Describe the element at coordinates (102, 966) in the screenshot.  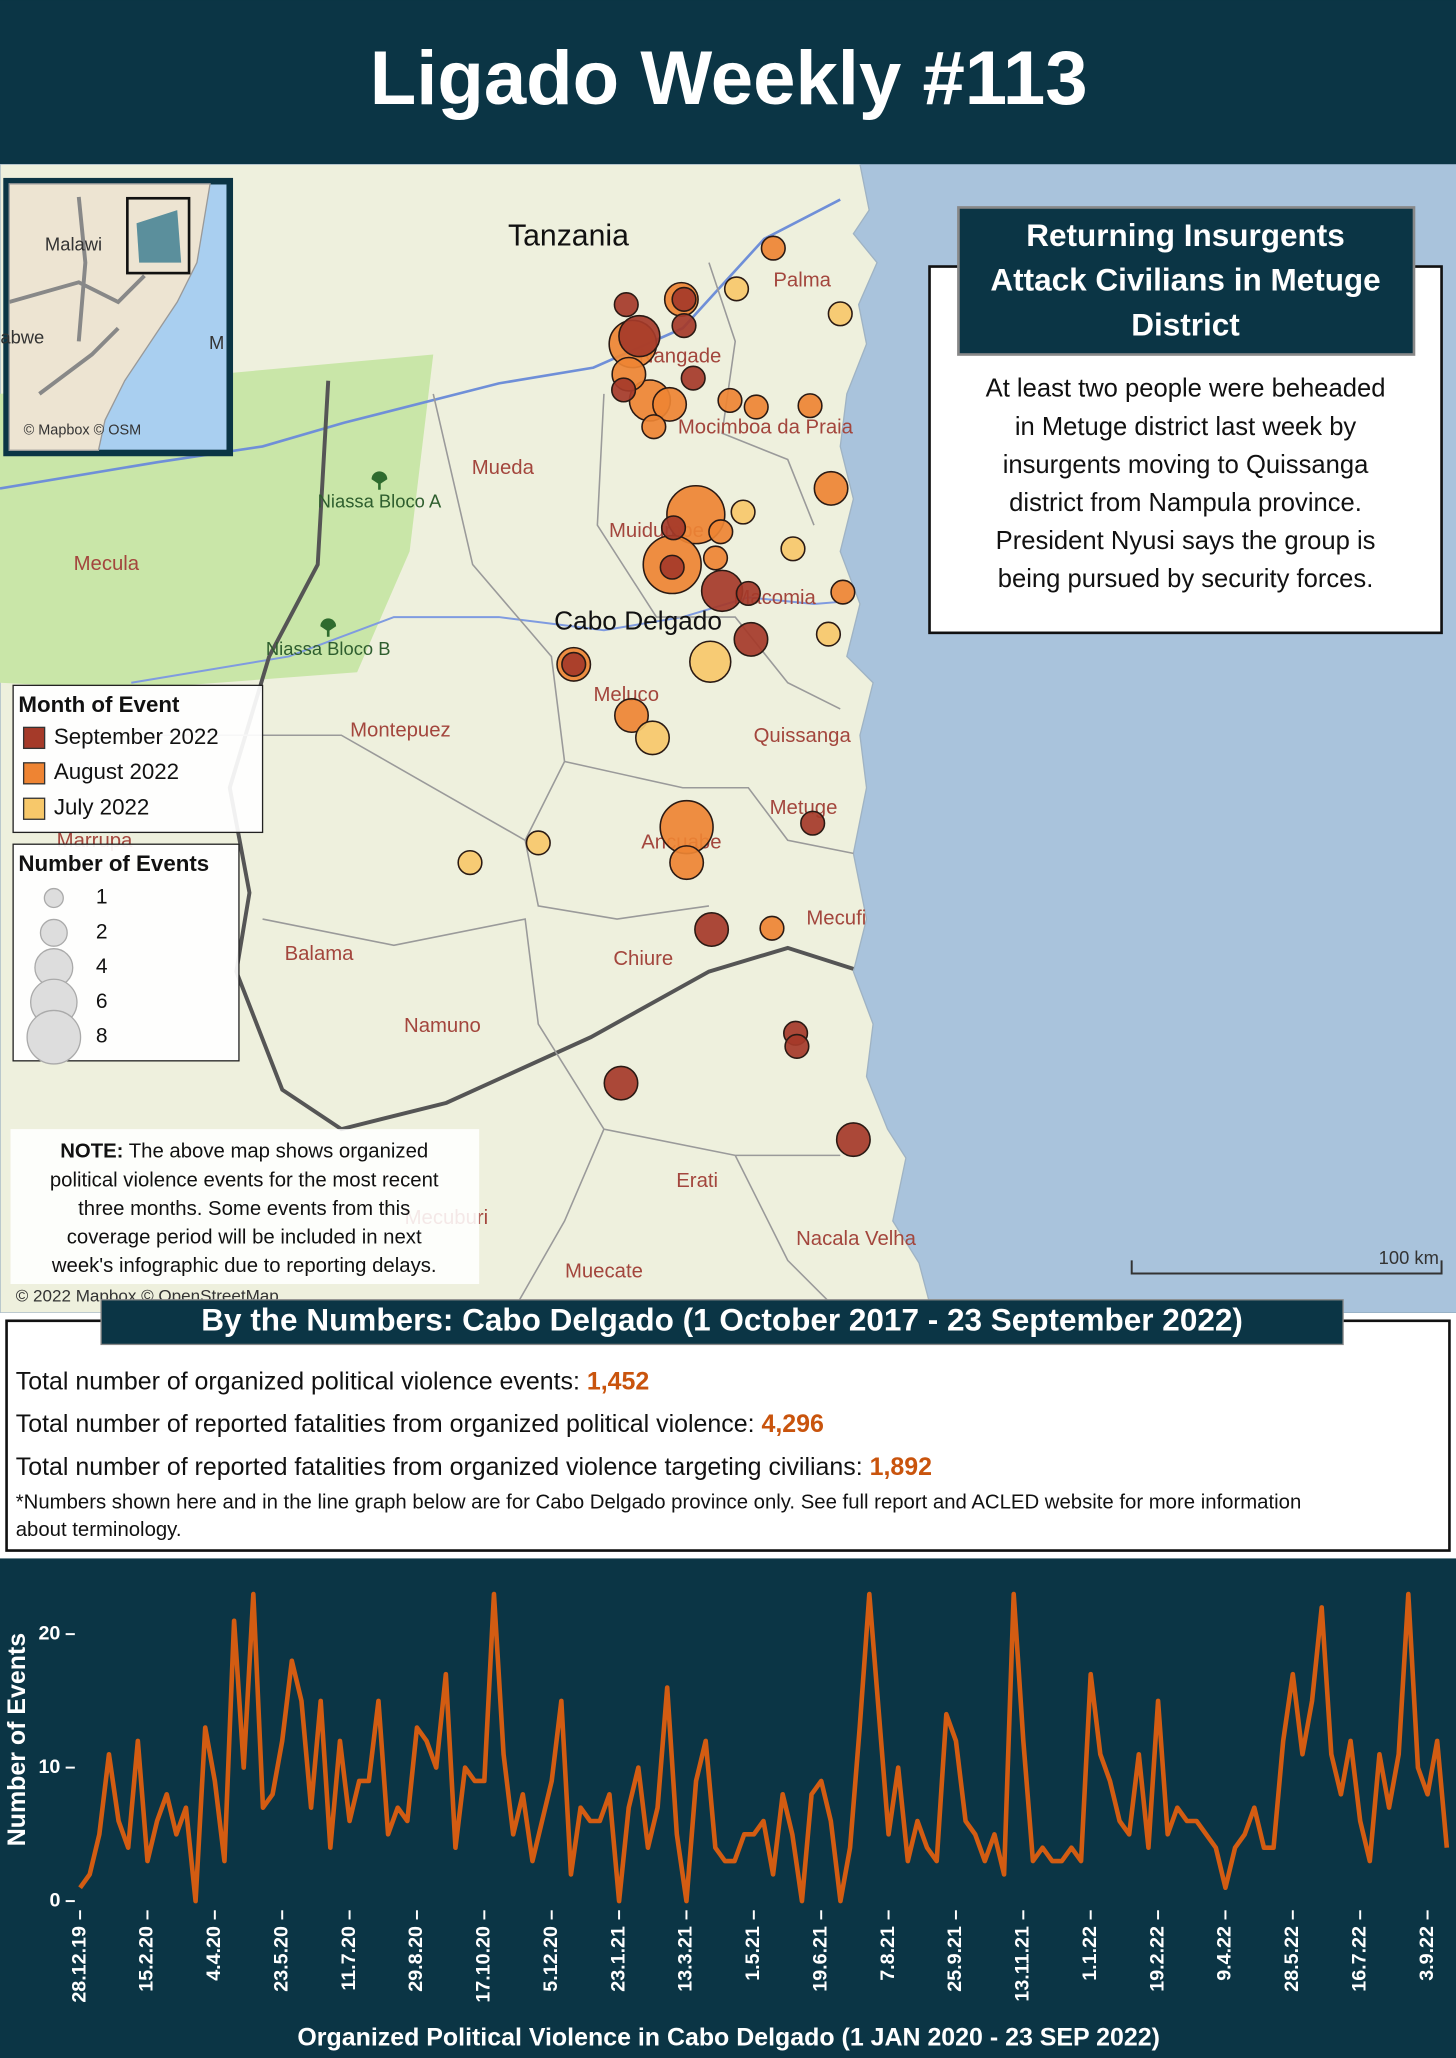
I see `legend-label: 4` at that location.